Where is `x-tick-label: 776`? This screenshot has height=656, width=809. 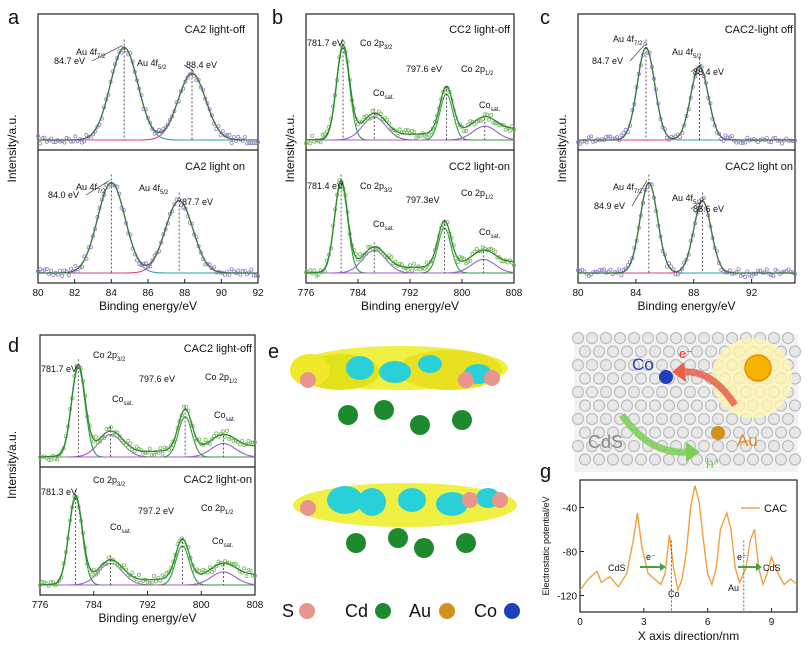
x-tick-label: 776 is located at coordinates (306, 293).